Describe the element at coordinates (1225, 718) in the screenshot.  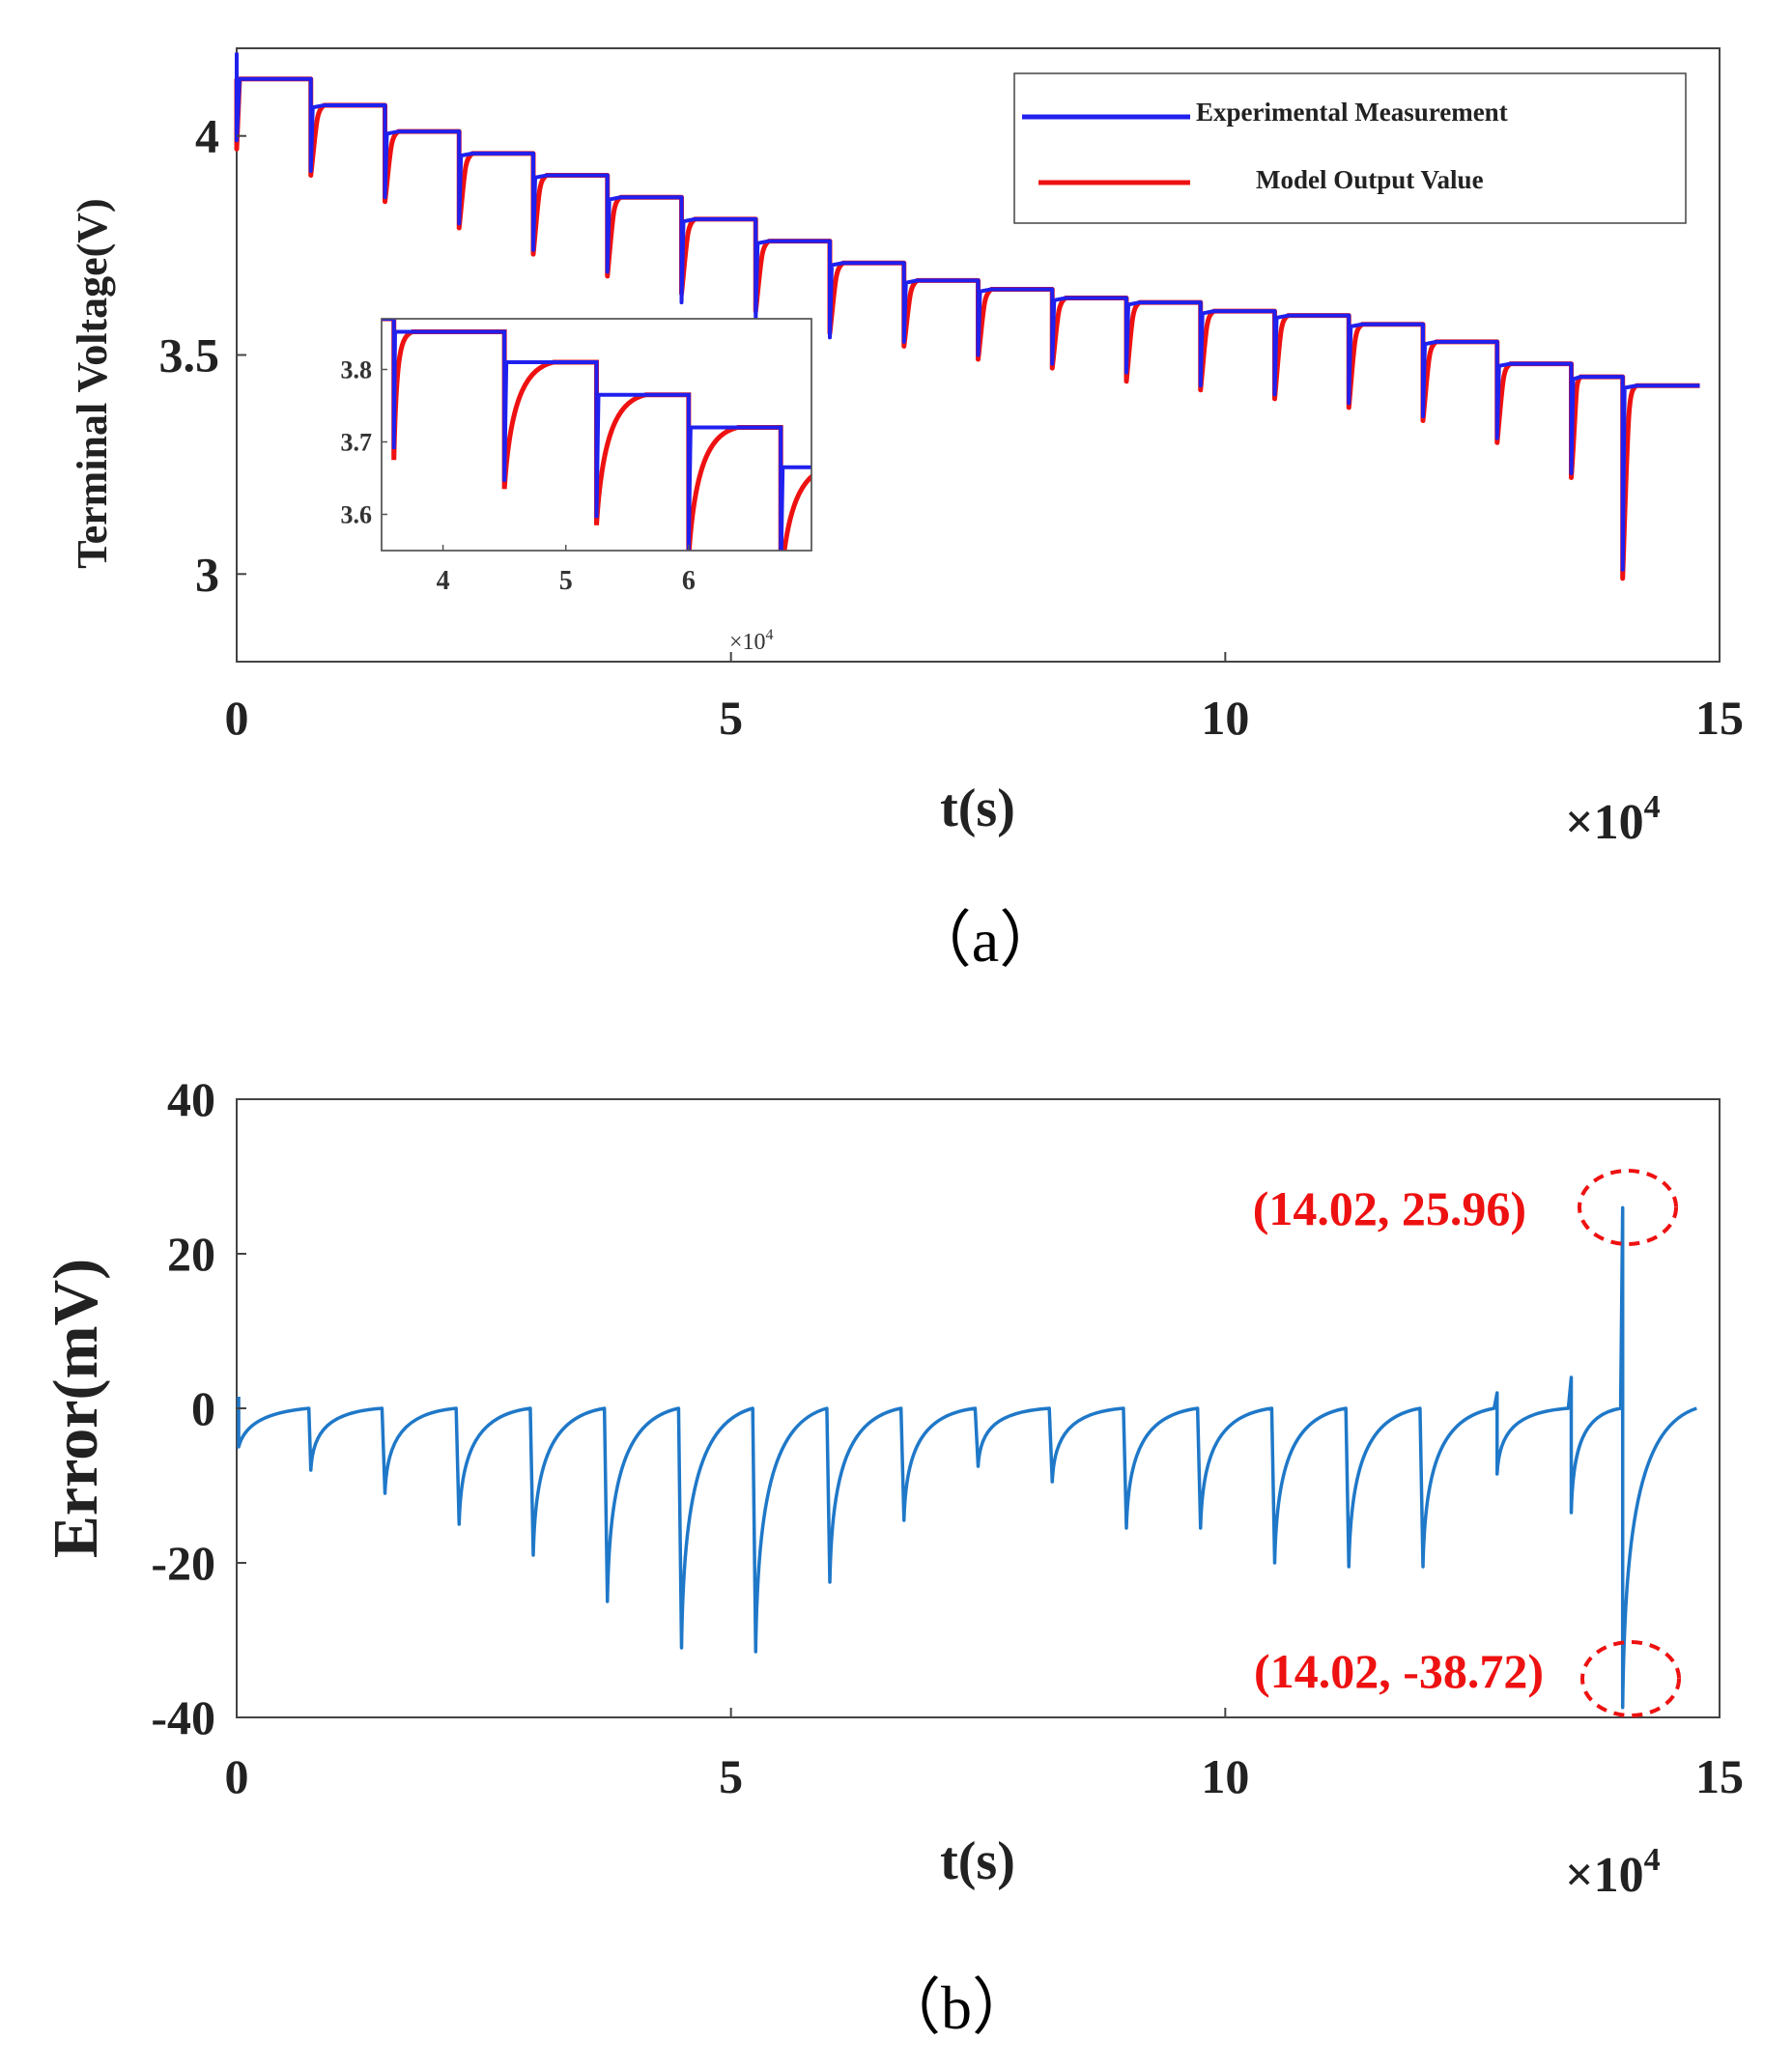
I see `panel-a-x-tick-label: 10` at that location.